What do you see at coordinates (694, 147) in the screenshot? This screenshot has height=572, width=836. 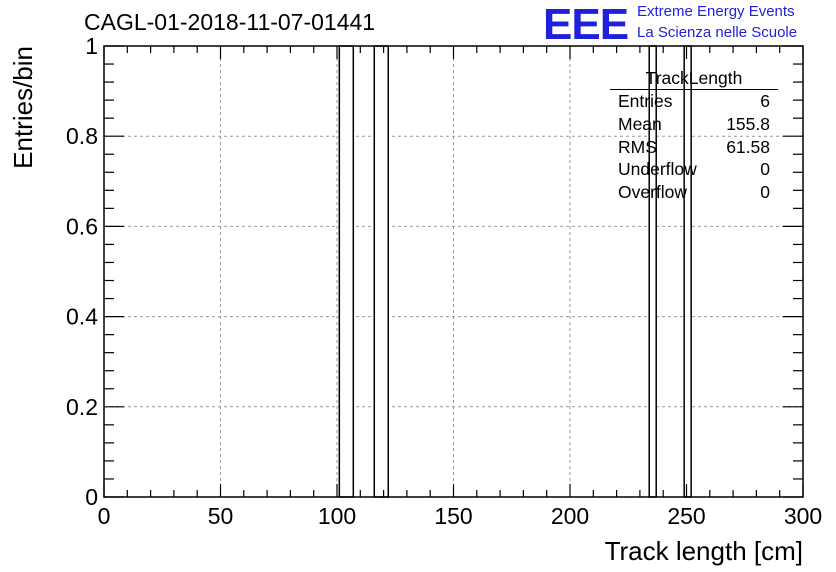 I see `stats-row-rms: RMS 61.58` at bounding box center [694, 147].